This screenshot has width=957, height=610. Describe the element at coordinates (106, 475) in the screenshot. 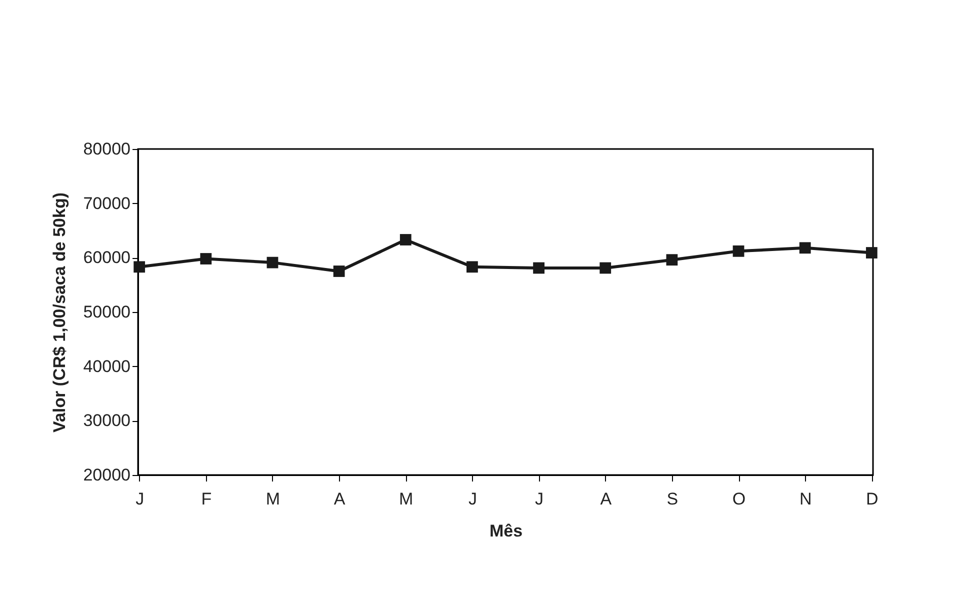

I see `y-tick-label: 20000` at that location.